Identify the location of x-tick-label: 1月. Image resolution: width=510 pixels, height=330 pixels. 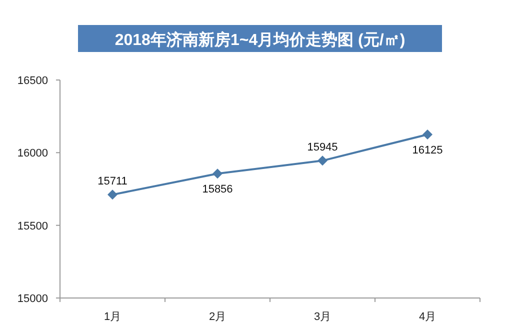
(113, 317).